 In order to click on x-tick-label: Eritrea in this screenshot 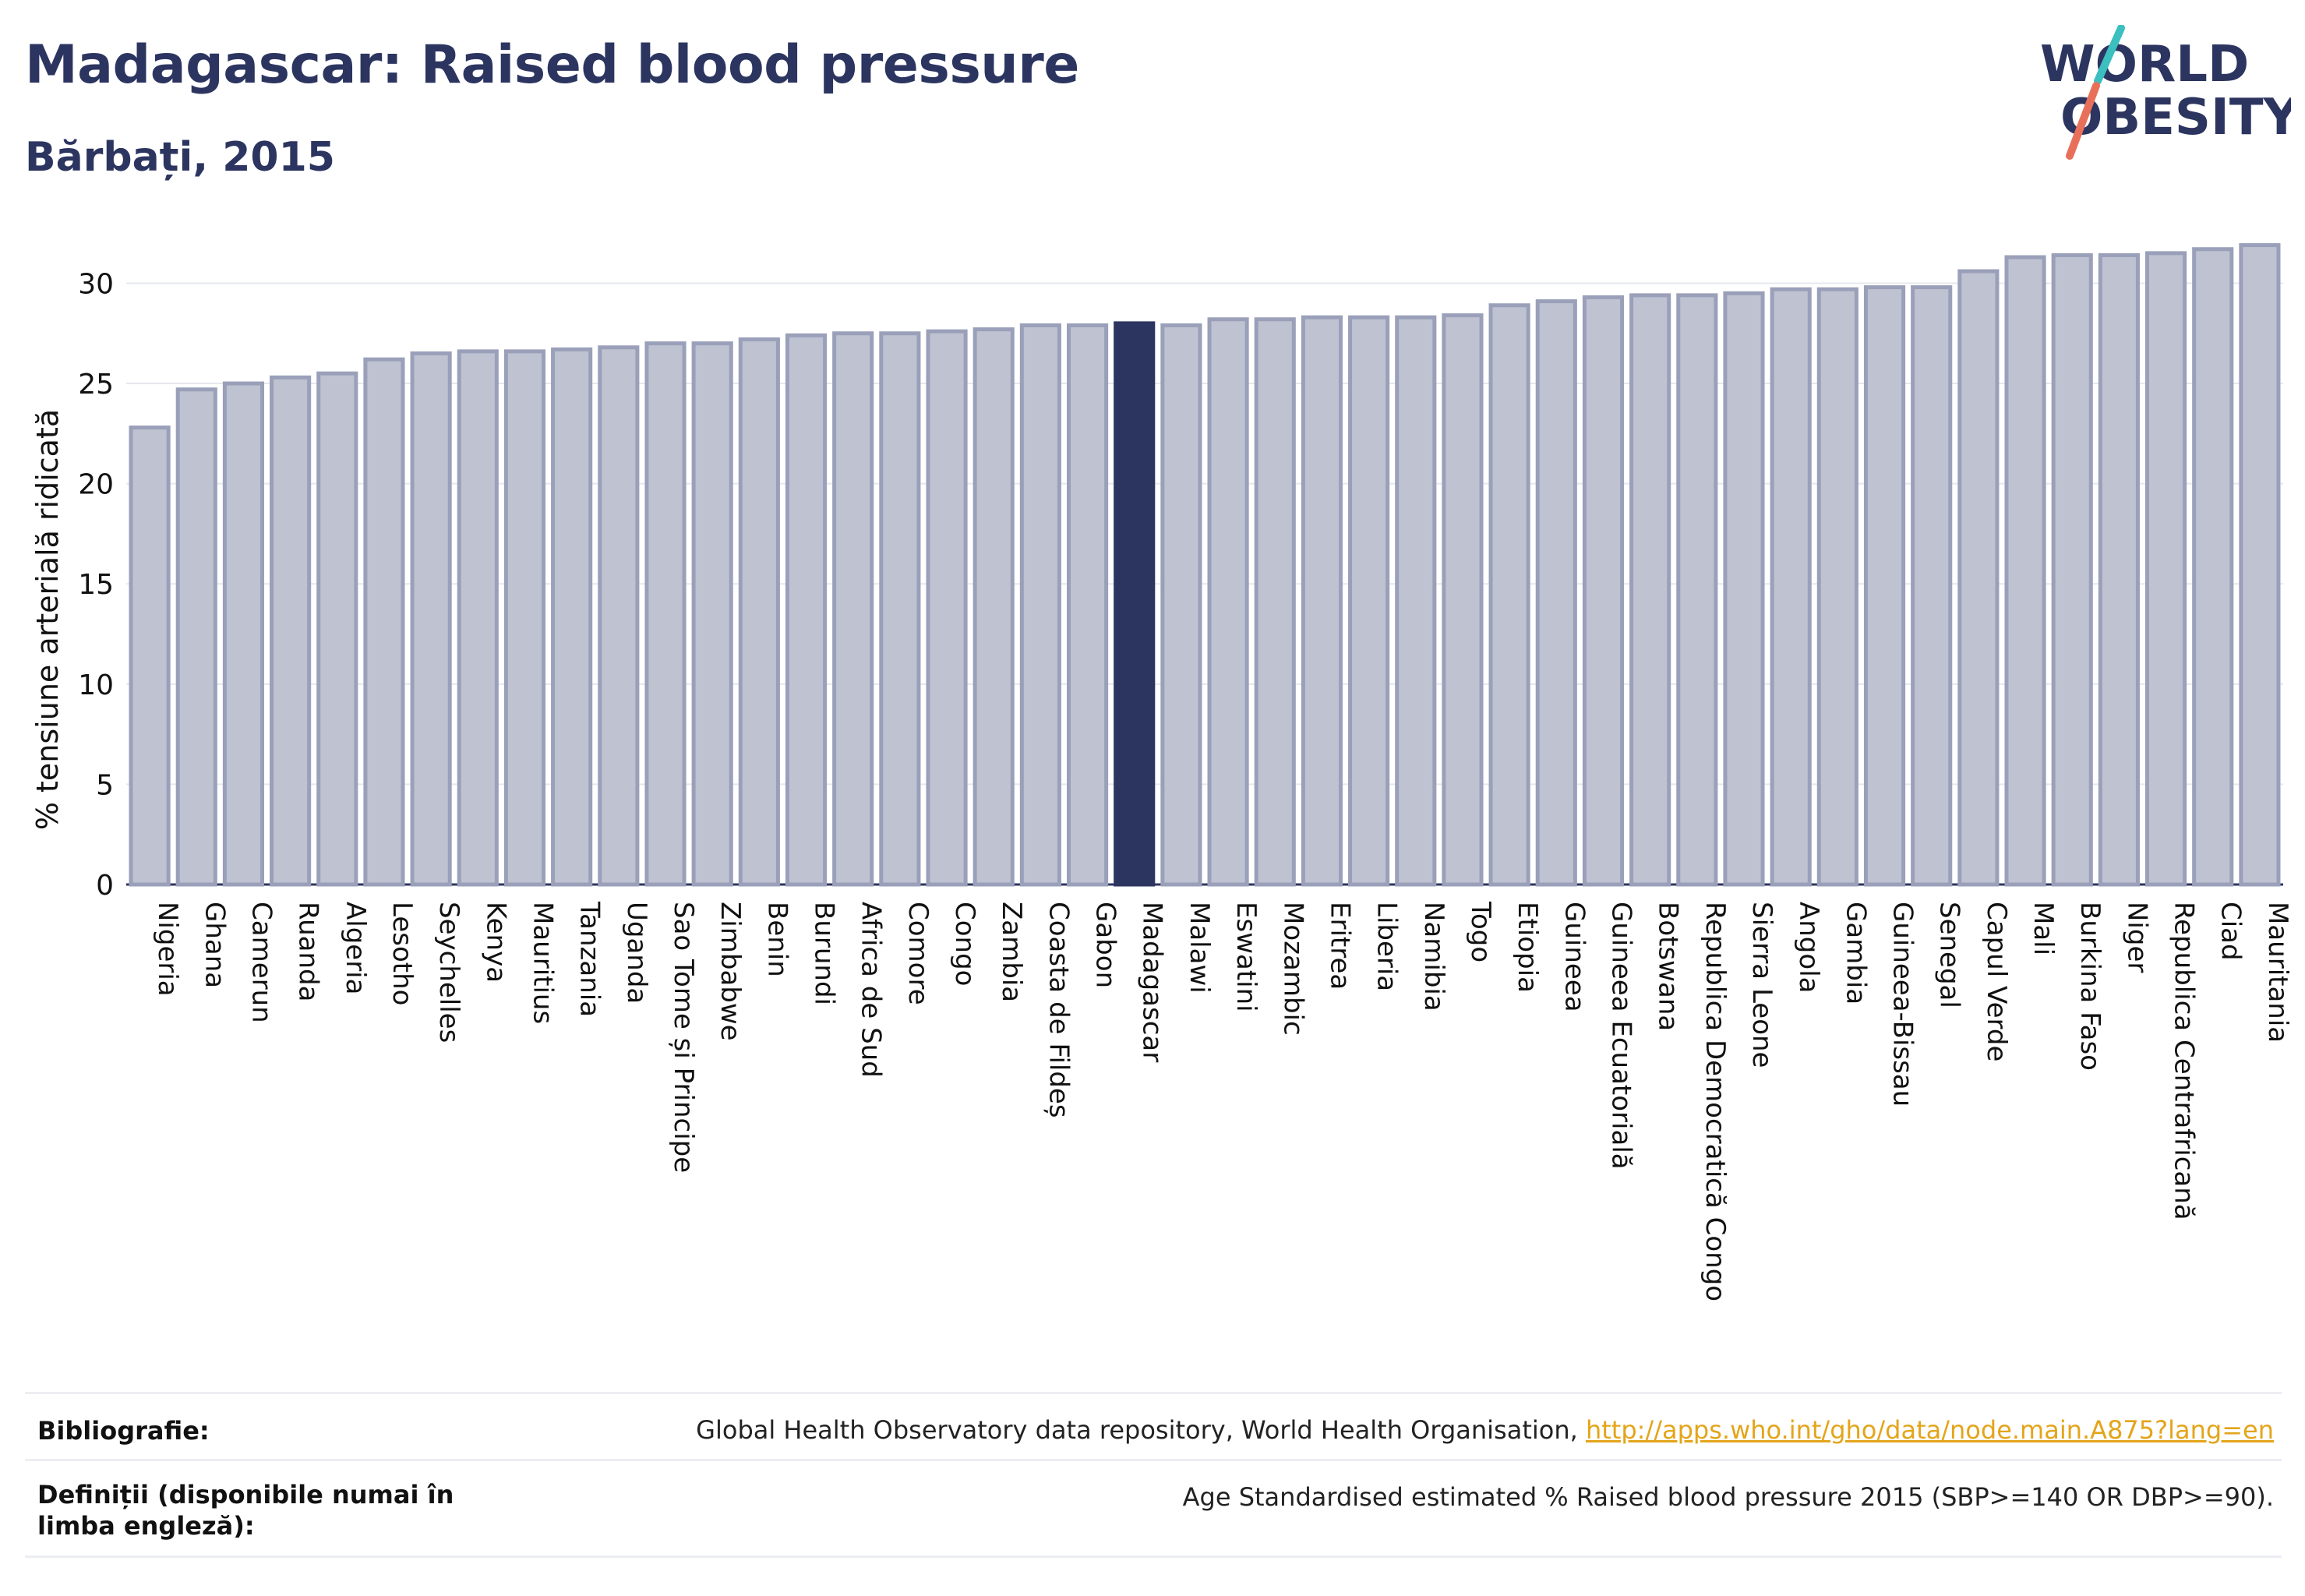, I will do `click(1339, 946)`.